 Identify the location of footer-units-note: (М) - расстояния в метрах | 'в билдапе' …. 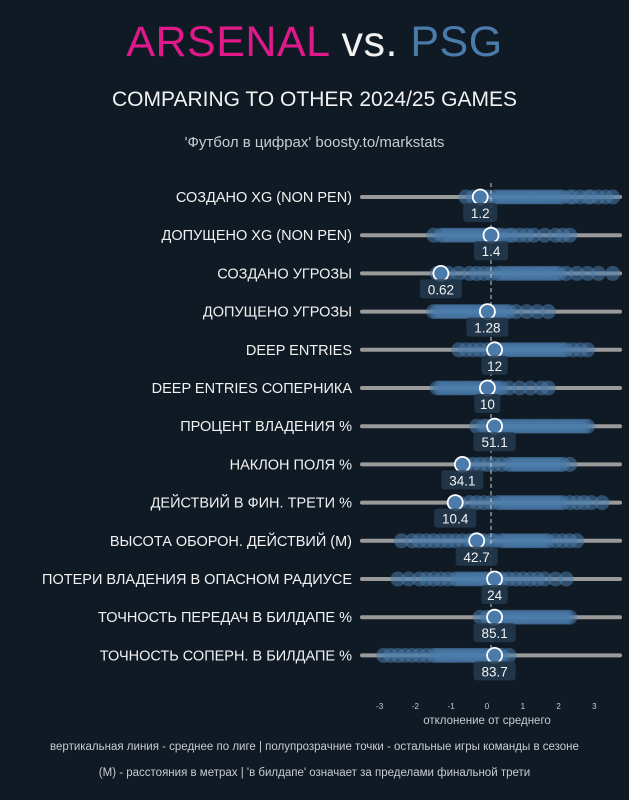
(314, 773).